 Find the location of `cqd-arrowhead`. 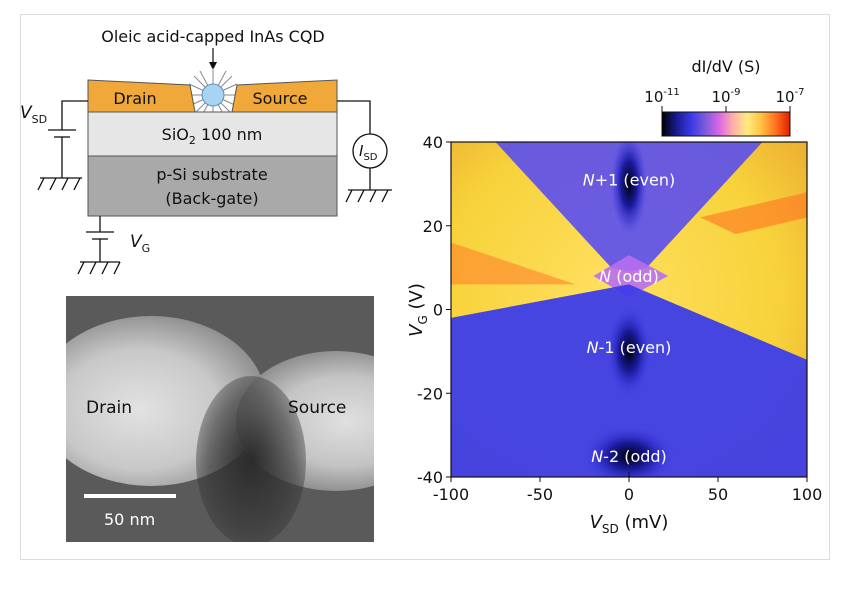

cqd-arrowhead is located at coordinates (213, 66).